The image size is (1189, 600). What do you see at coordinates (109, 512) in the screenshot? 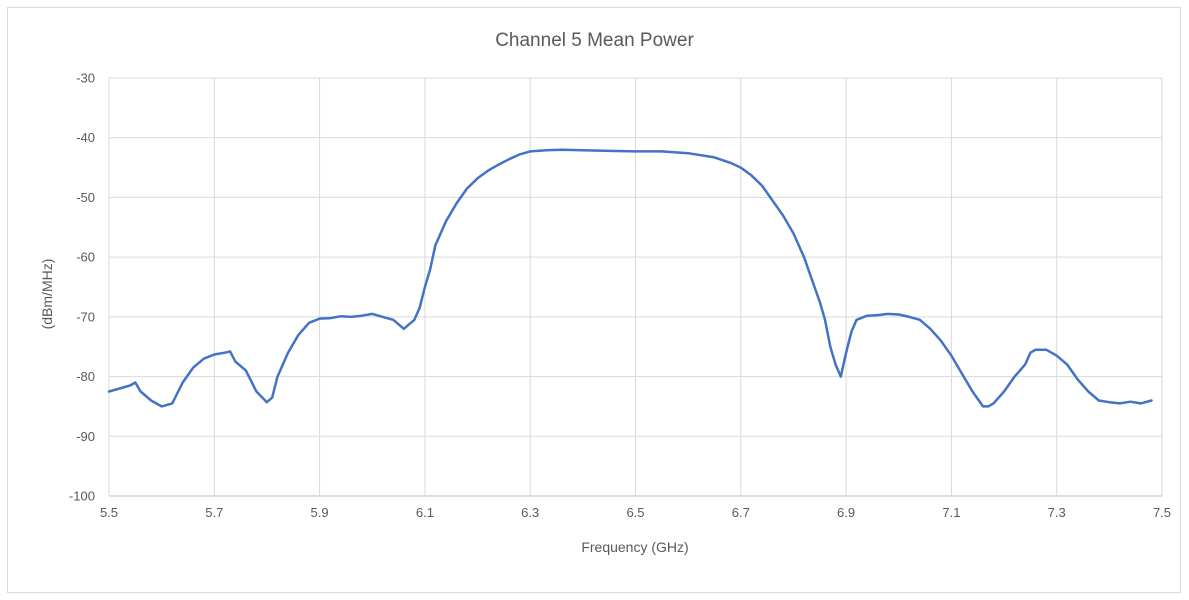
I see `x-tick-label: 5.5` at bounding box center [109, 512].